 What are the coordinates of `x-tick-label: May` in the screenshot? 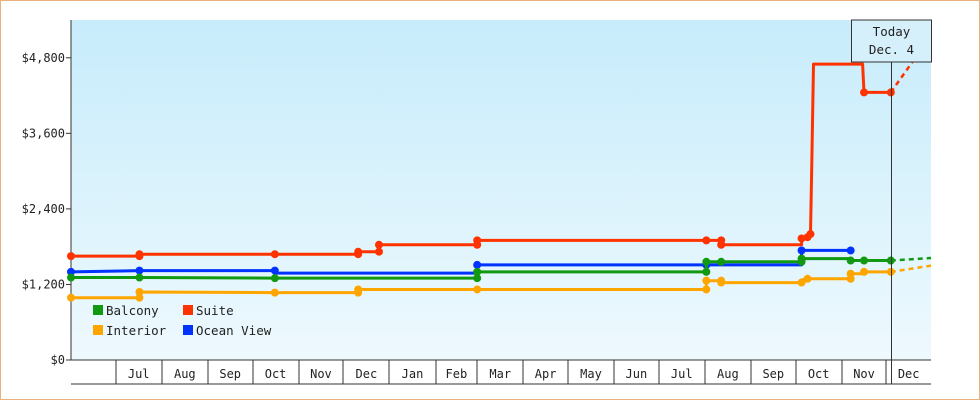 It's located at (591, 374).